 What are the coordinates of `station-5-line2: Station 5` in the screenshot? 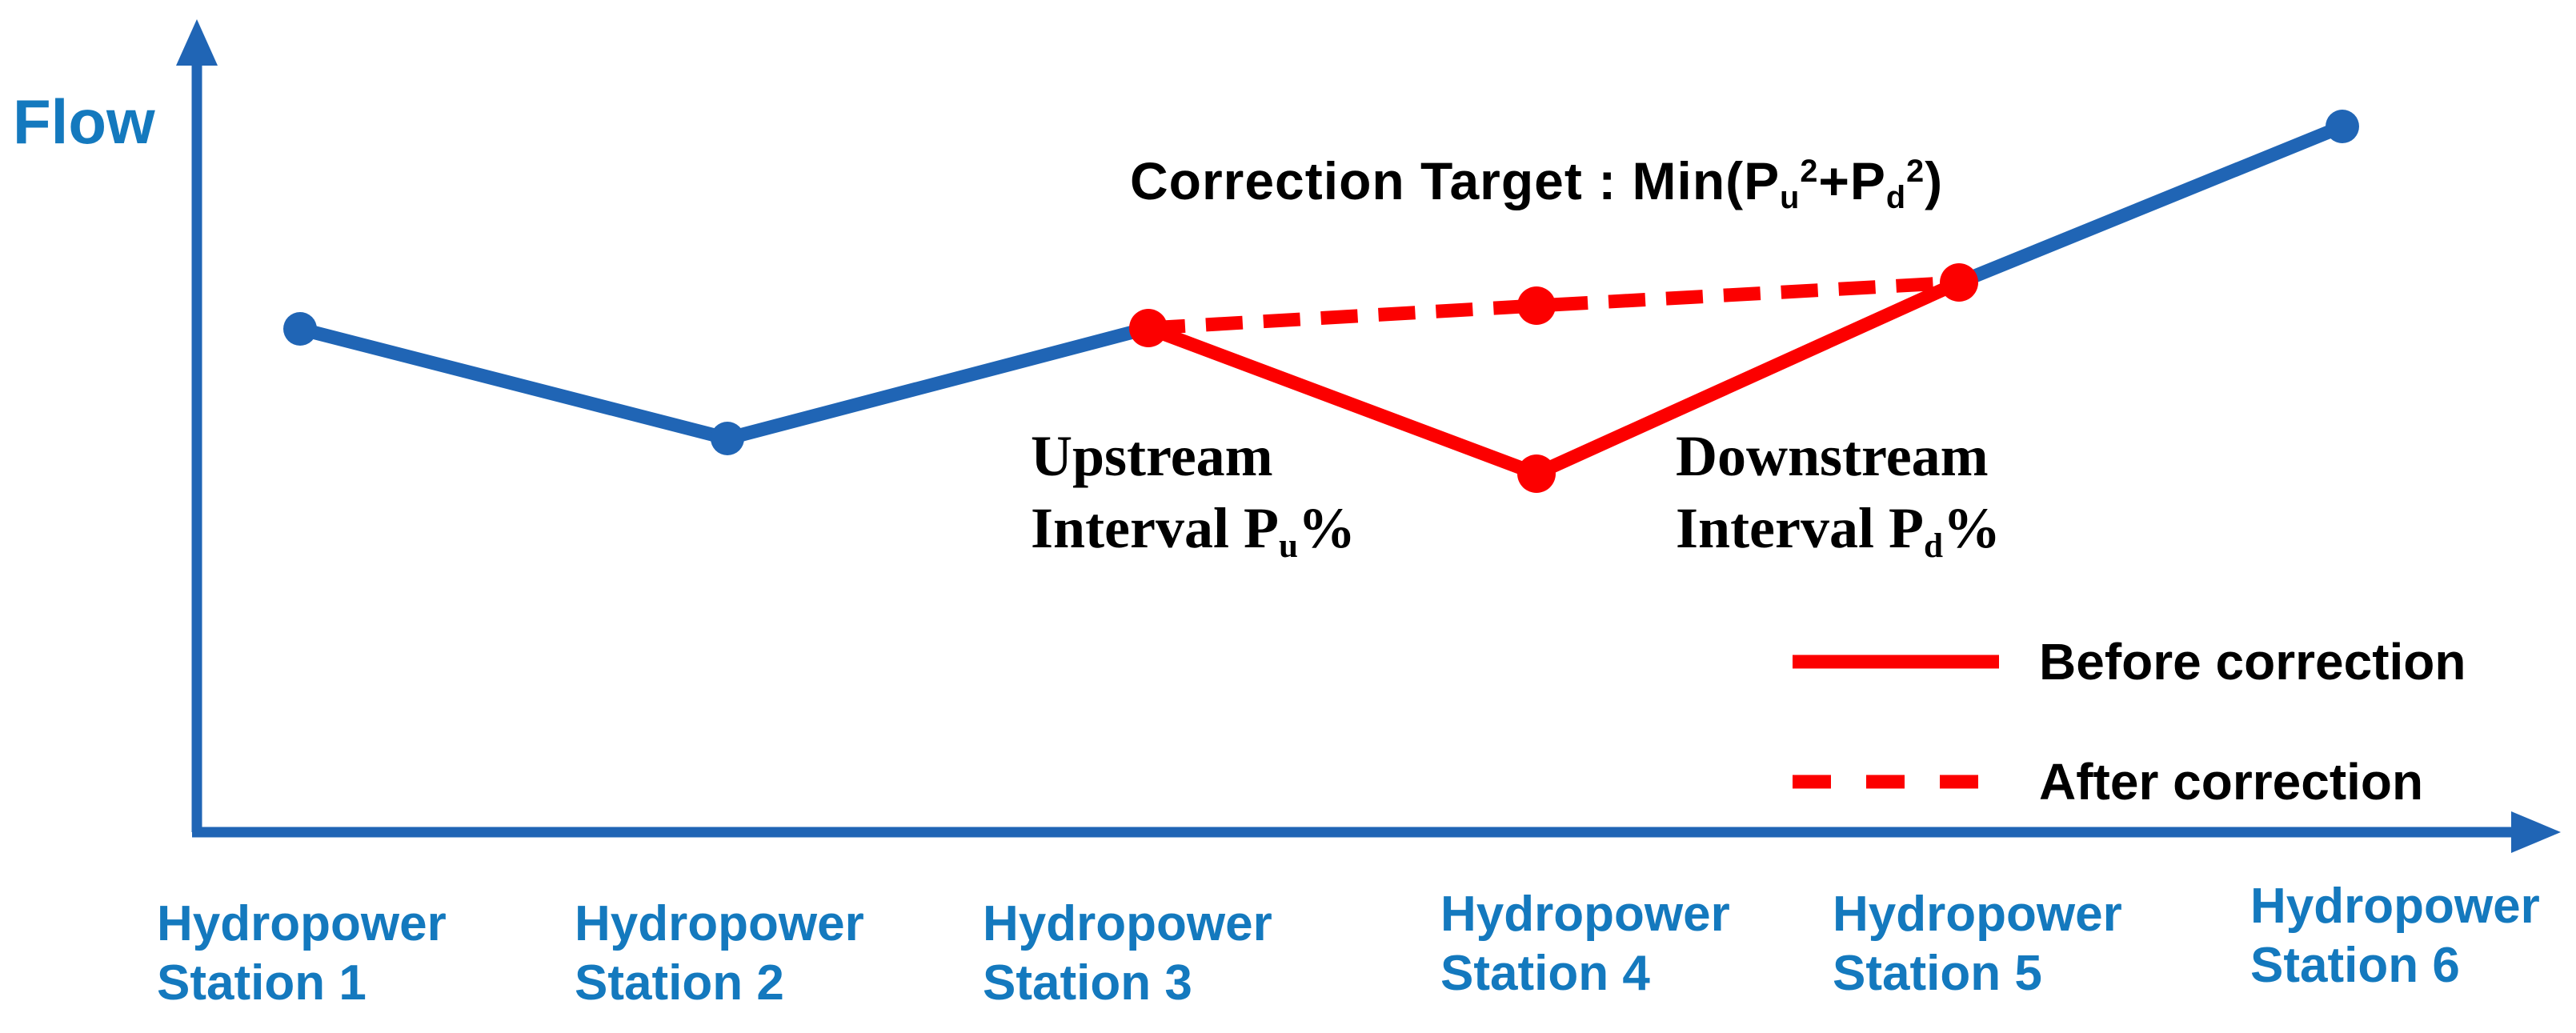 It's located at (1937, 973).